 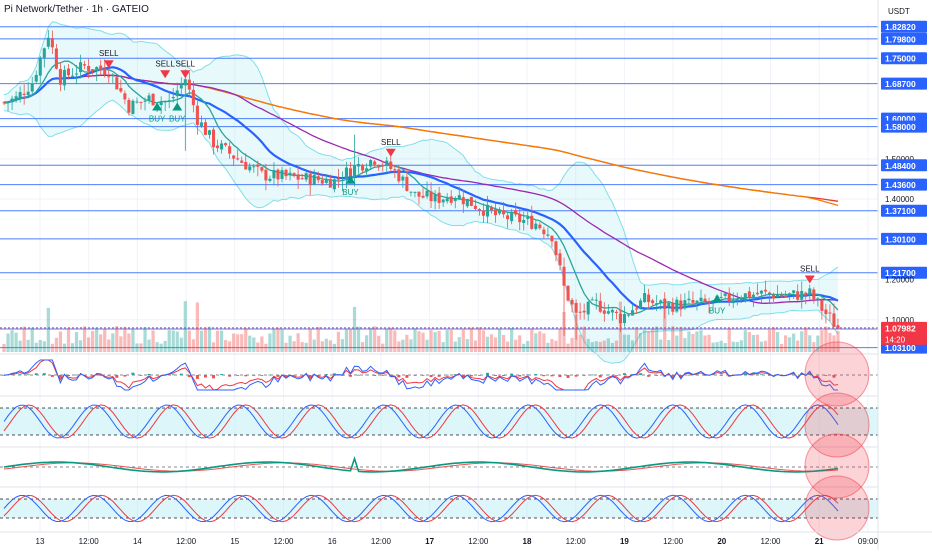 What do you see at coordinates (900, 39) in the screenshot?
I see `price-tag-label: 1.79800` at bounding box center [900, 39].